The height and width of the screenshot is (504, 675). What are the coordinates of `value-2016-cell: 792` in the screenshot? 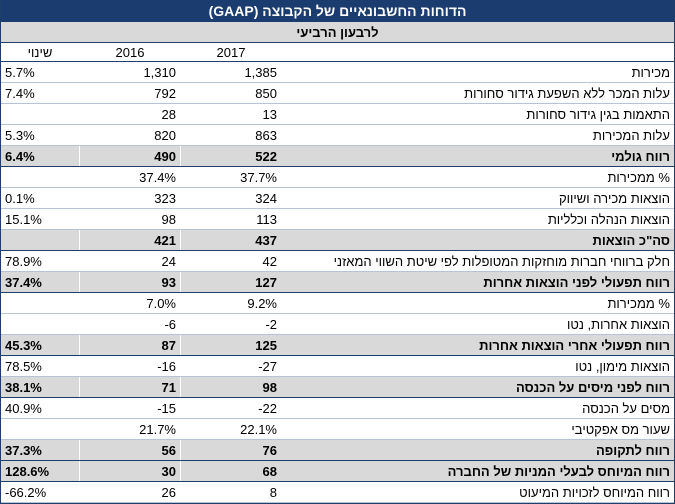 It's located at (130, 93).